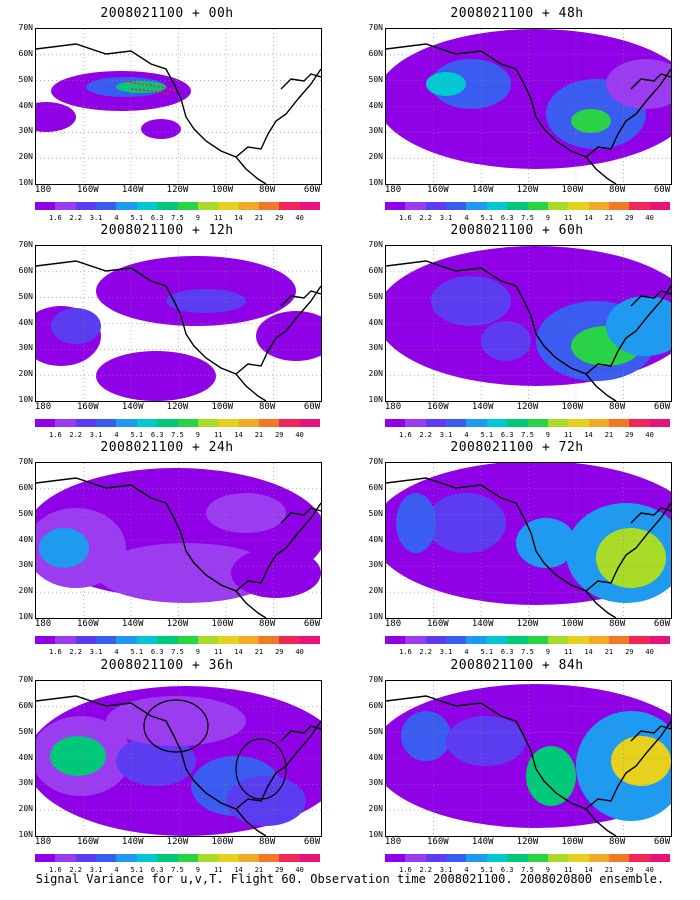 The width and height of the screenshot is (700, 900). I want to click on colorbar-label: 6.3, so click(157, 435).